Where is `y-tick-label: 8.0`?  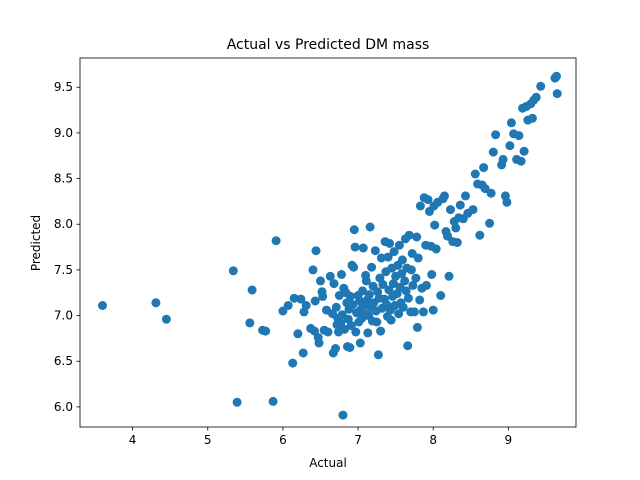 y-tick-label: 8.0 is located at coordinates (63, 224).